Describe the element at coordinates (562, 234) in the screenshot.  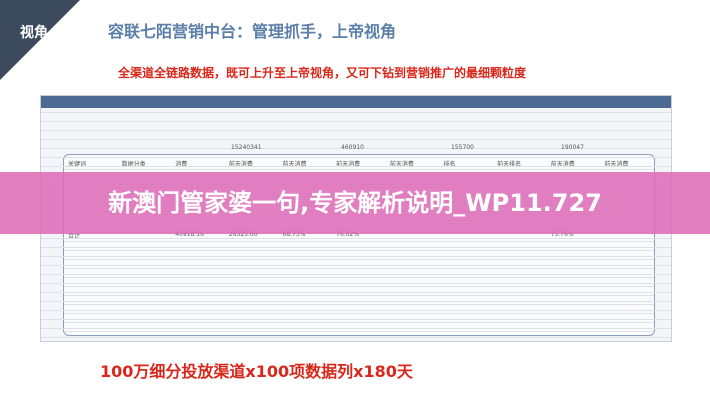
I see `total-cell: 75.76%` at that location.